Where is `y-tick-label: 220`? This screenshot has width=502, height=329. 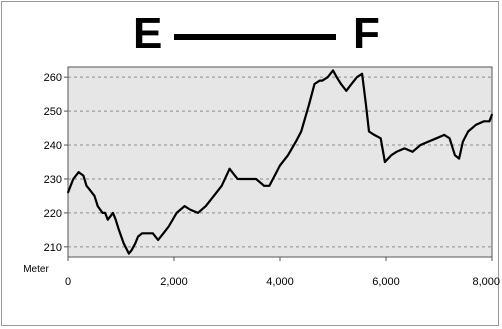
y-tick-label: 220 is located at coordinates (53, 214).